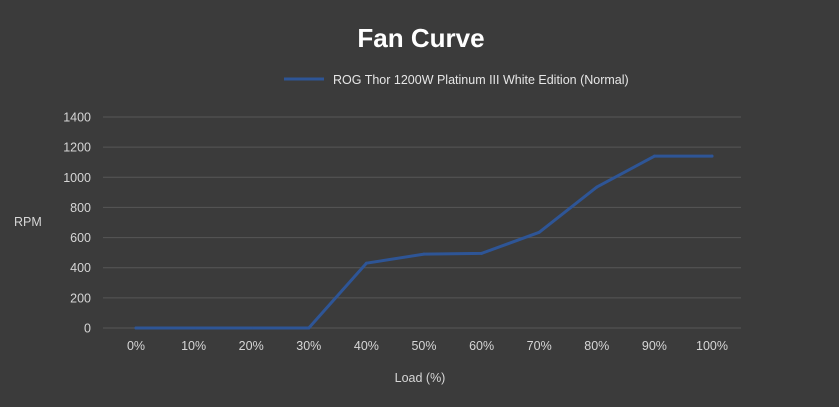 The height and width of the screenshot is (407, 839). What do you see at coordinates (539, 346) in the screenshot?
I see `x-tick-label: 70%` at bounding box center [539, 346].